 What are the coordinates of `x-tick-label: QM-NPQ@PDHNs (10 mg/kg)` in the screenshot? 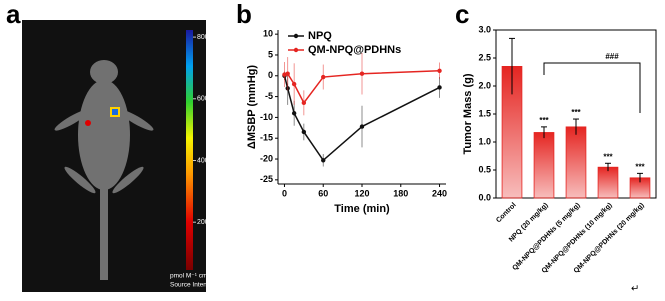 It's located at (577, 238).